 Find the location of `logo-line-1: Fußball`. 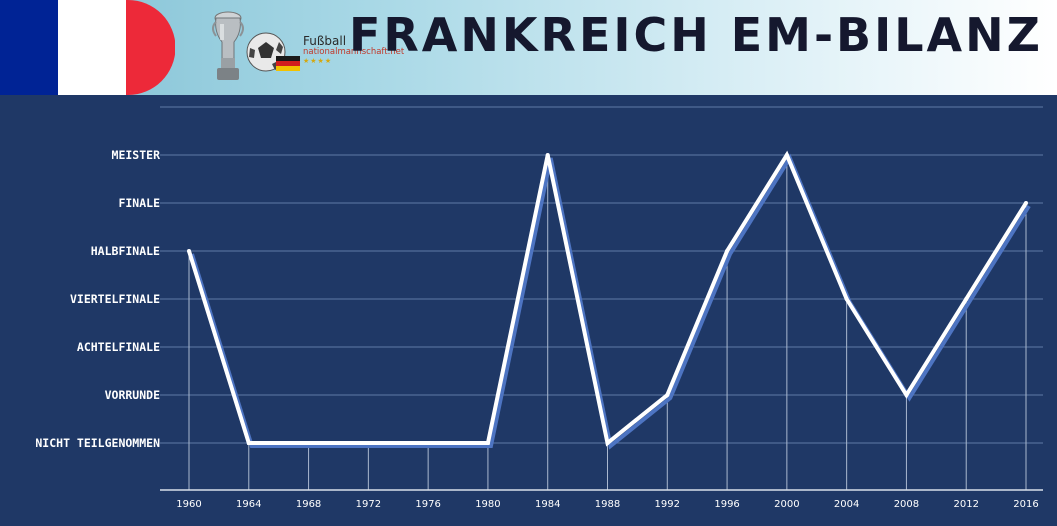

logo-line-1: Fußball is located at coordinates (325, 41).